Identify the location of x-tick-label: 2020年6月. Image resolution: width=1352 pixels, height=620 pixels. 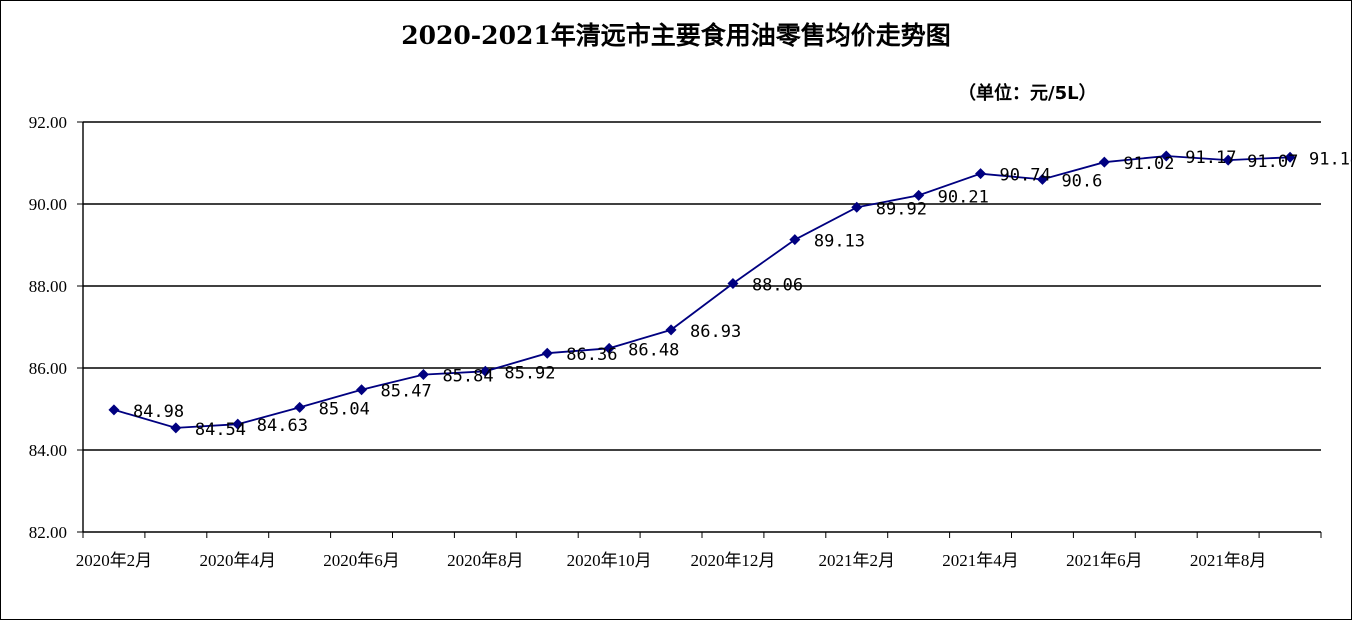
(361, 560).